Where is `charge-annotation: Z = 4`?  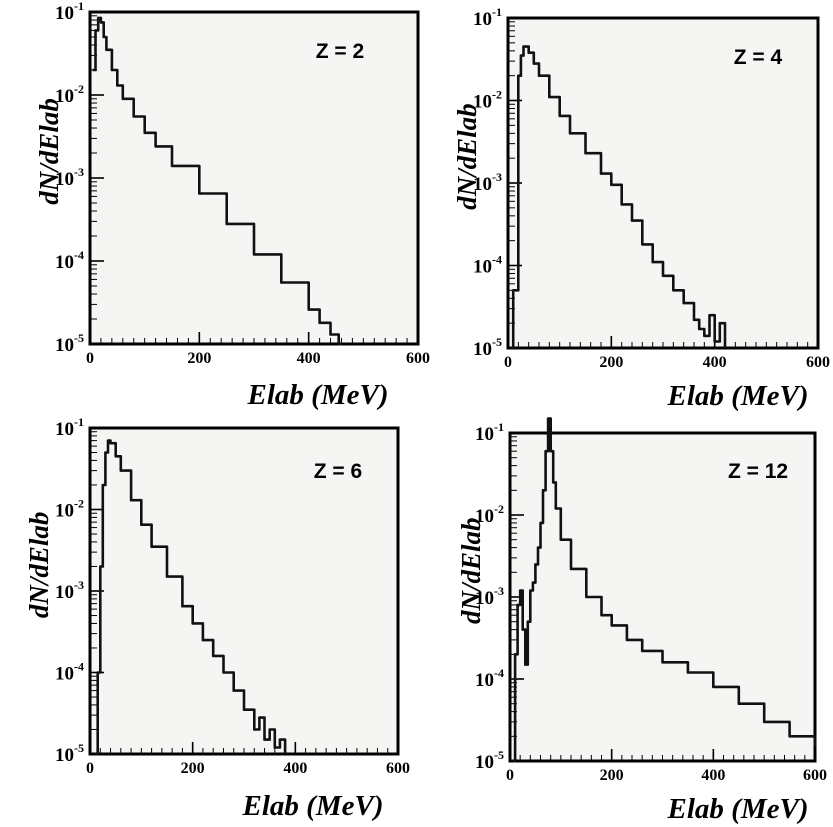 charge-annotation: Z = 4 is located at coordinates (758, 57).